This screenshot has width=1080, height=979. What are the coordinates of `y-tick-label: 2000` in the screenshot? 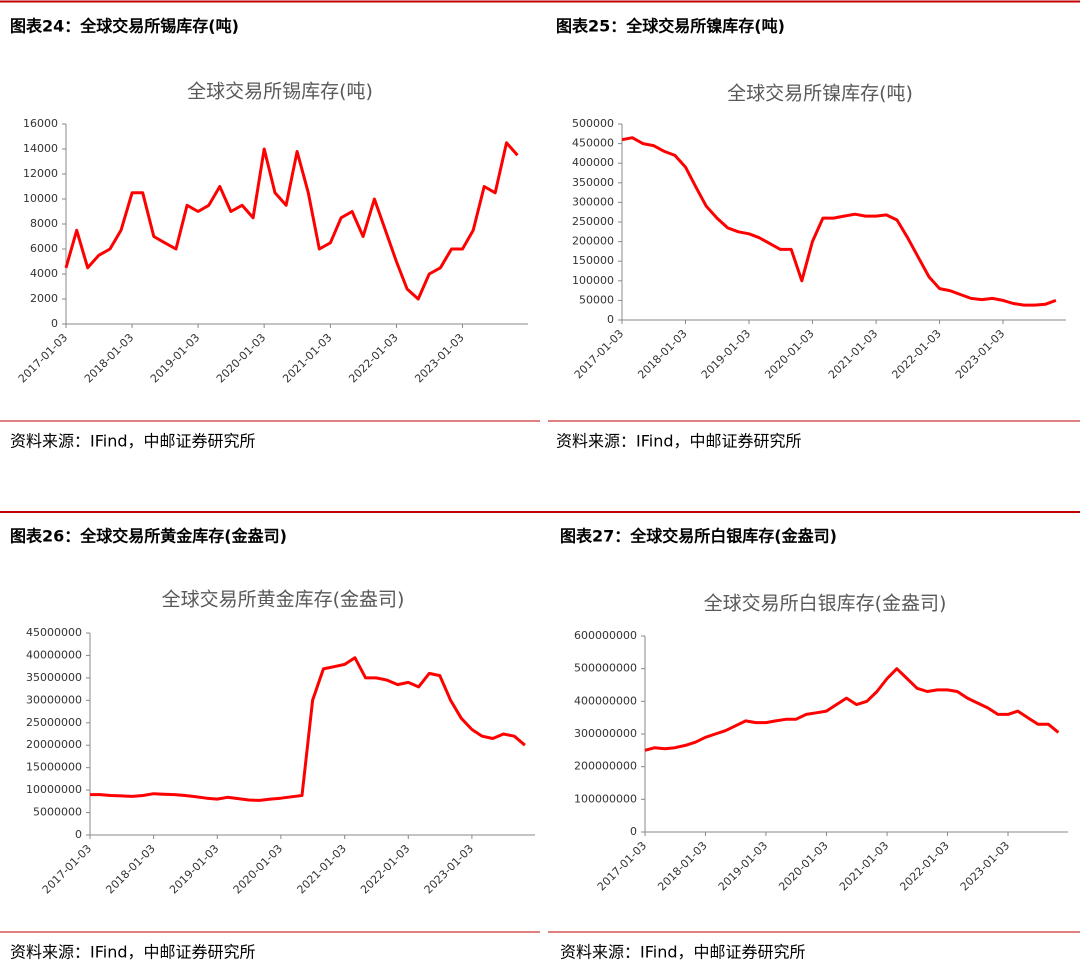 It's located at (44, 298).